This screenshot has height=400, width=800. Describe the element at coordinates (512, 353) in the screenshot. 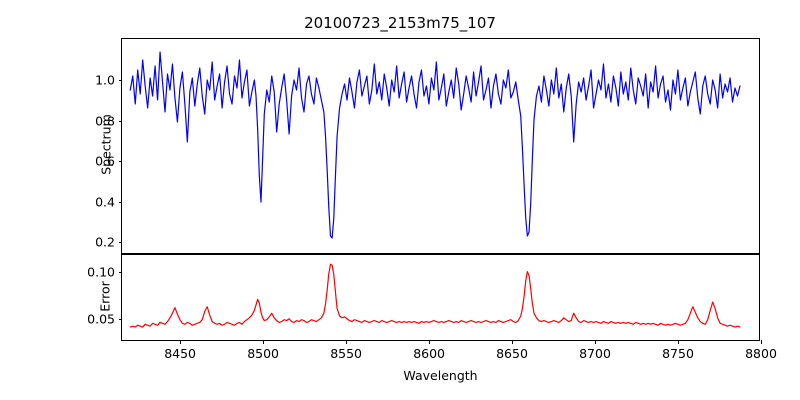

I see `x-tick-label: 8650` at that location.